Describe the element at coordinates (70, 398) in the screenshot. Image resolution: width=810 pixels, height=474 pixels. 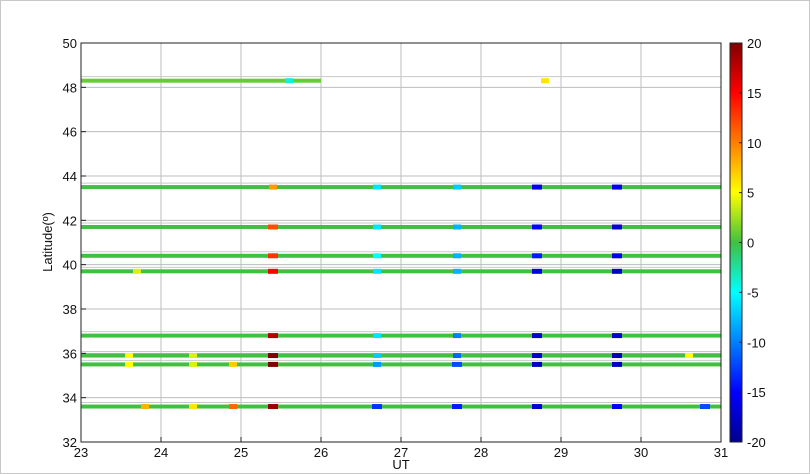
I see `y-tick-label: 34` at that location.